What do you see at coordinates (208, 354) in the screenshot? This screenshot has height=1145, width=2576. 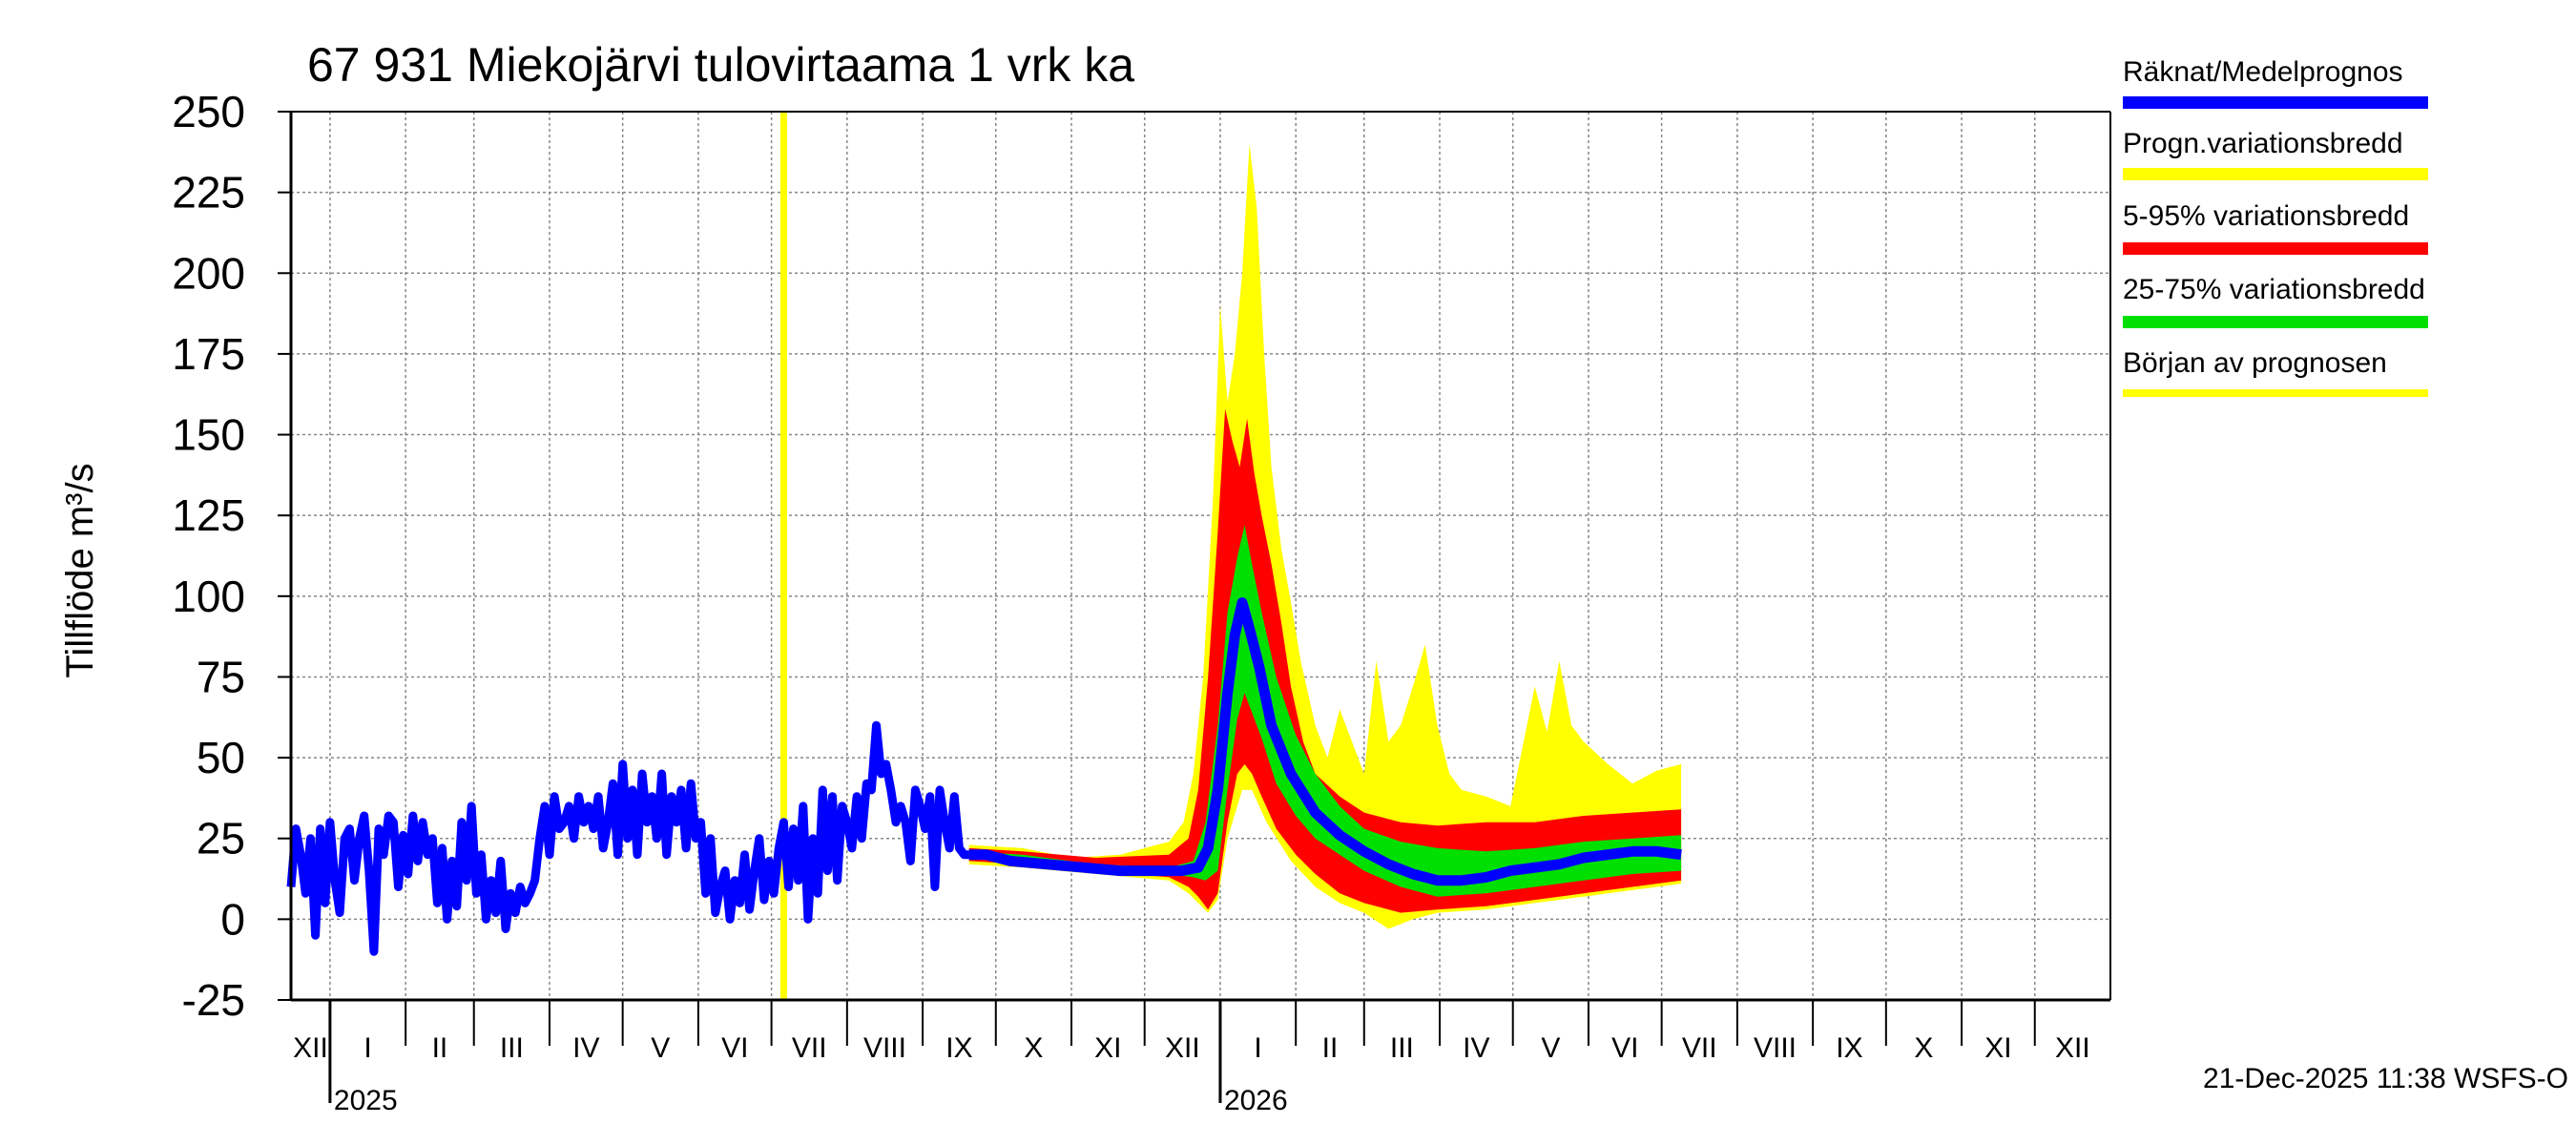 I see `y-tick-label: 175` at bounding box center [208, 354].